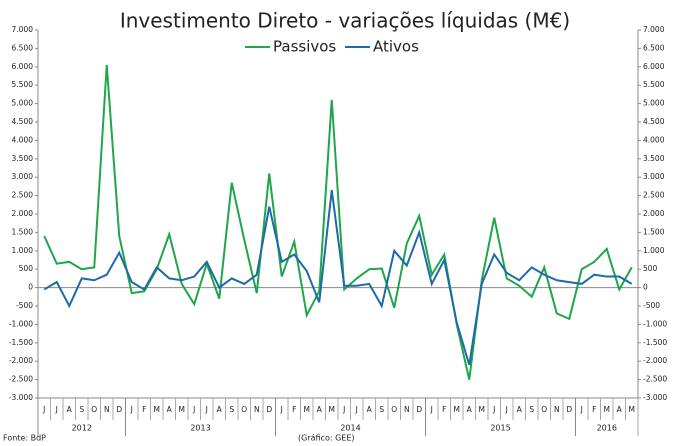  What do you see at coordinates (655, 397) in the screenshot?
I see `y2-tick-label: -3.000` at bounding box center [655, 397].